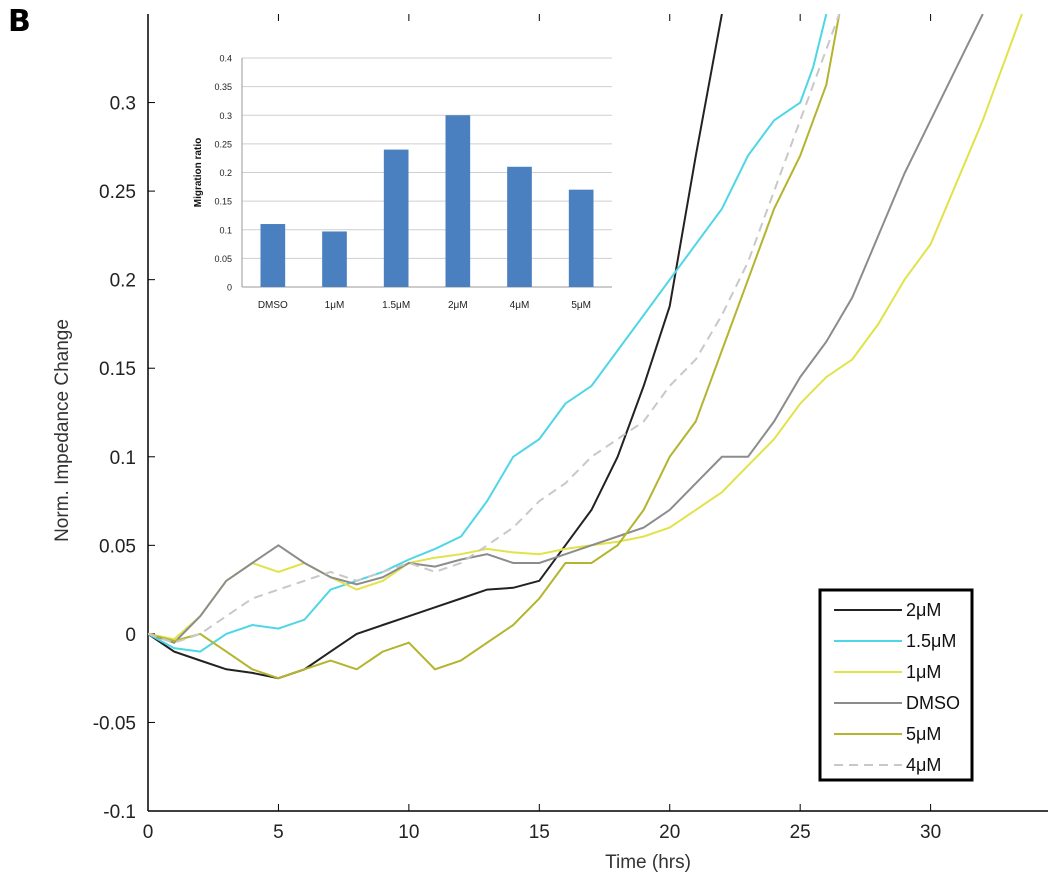 This screenshot has height=877, width=1052. I want to click on legend-box, so click(896, 685).